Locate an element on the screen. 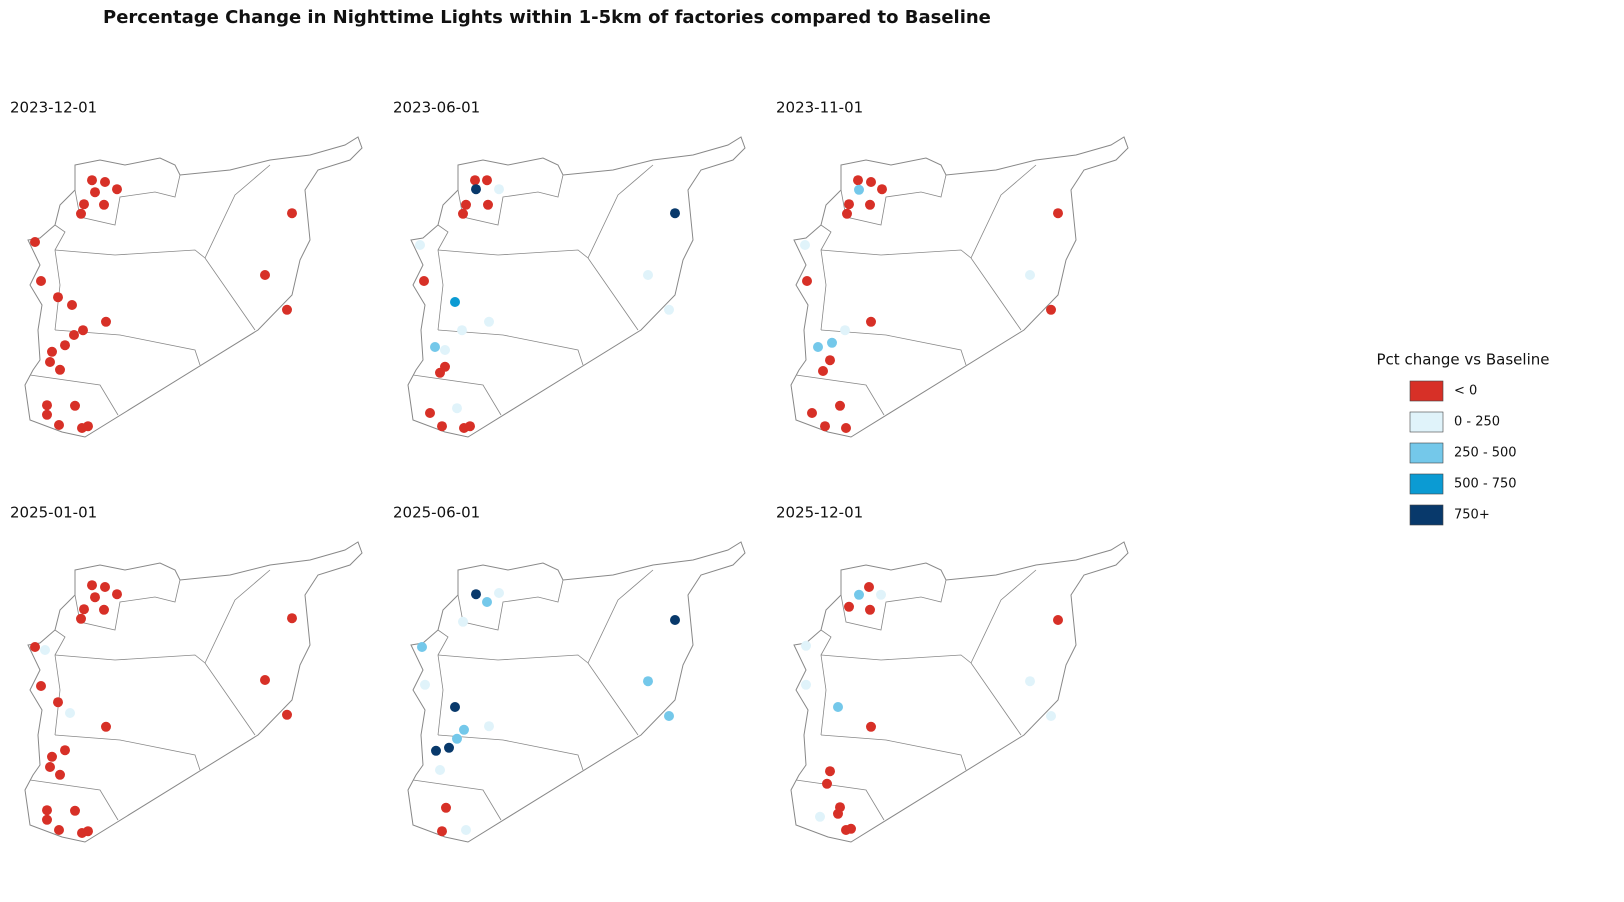 Image resolution: width=1624 pixels, height=902 pixels. panel-title: 2025-01-01 is located at coordinates (53, 513).